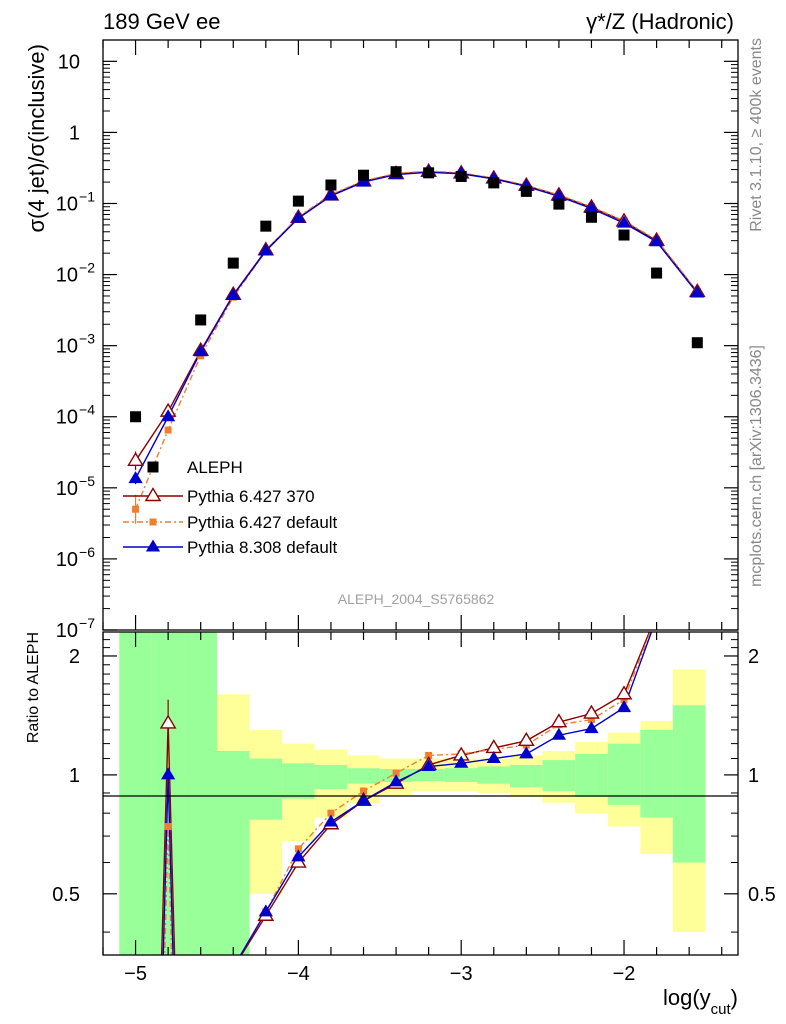 The width and height of the screenshot is (786, 1024). What do you see at coordinates (161, 21) in the screenshot?
I see `header-left: 189 GeV ee` at bounding box center [161, 21].